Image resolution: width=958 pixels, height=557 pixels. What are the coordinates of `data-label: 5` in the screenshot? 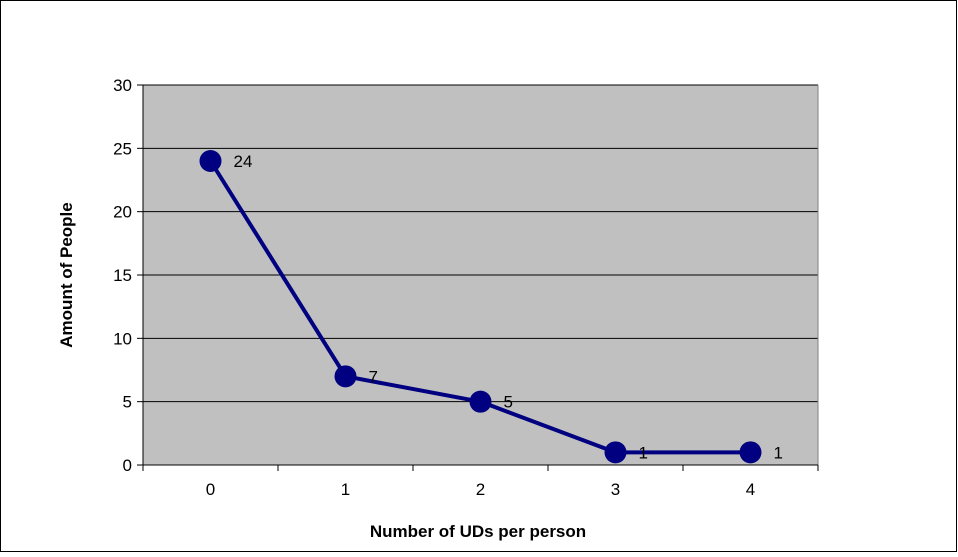 It's located at (508, 402).